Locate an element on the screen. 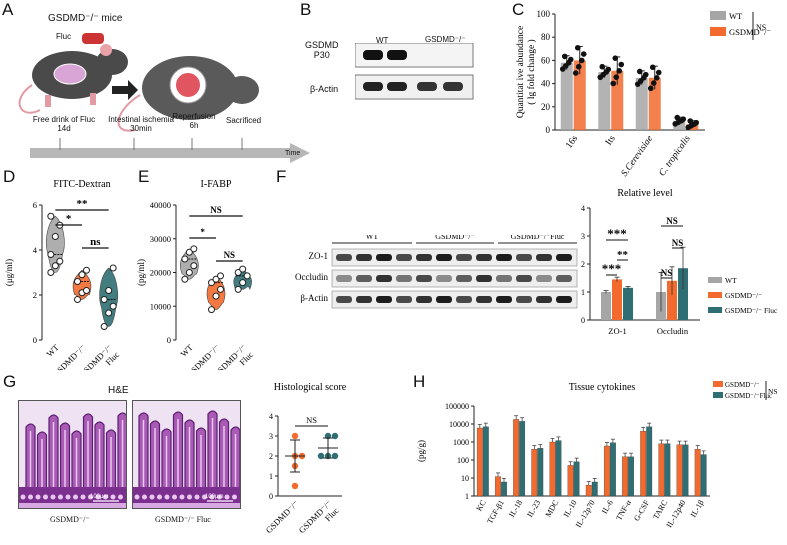 This screenshot has width=787, height=545. he-caption-left: GSDMD⁻/⁻ is located at coordinates (70, 519).